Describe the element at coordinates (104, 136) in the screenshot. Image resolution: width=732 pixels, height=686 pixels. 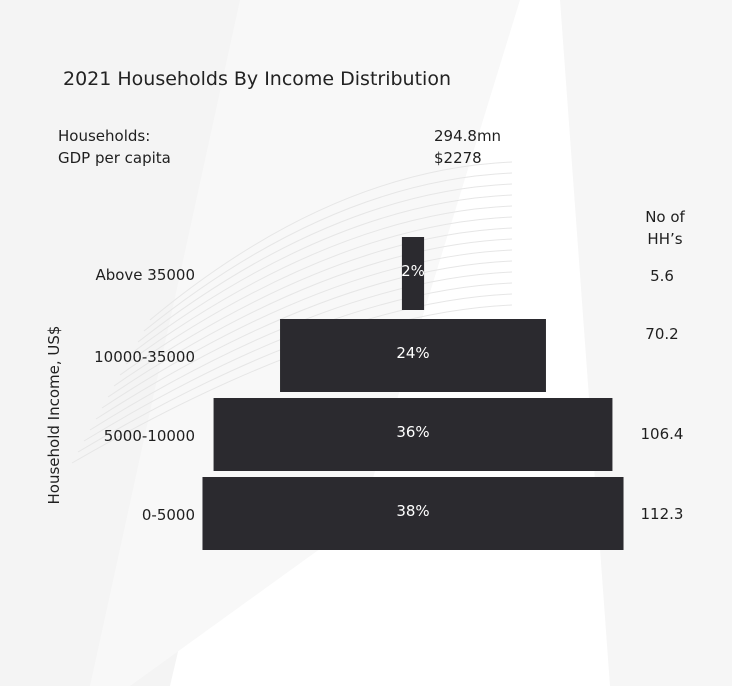
I see `households-label: Households:` at that location.